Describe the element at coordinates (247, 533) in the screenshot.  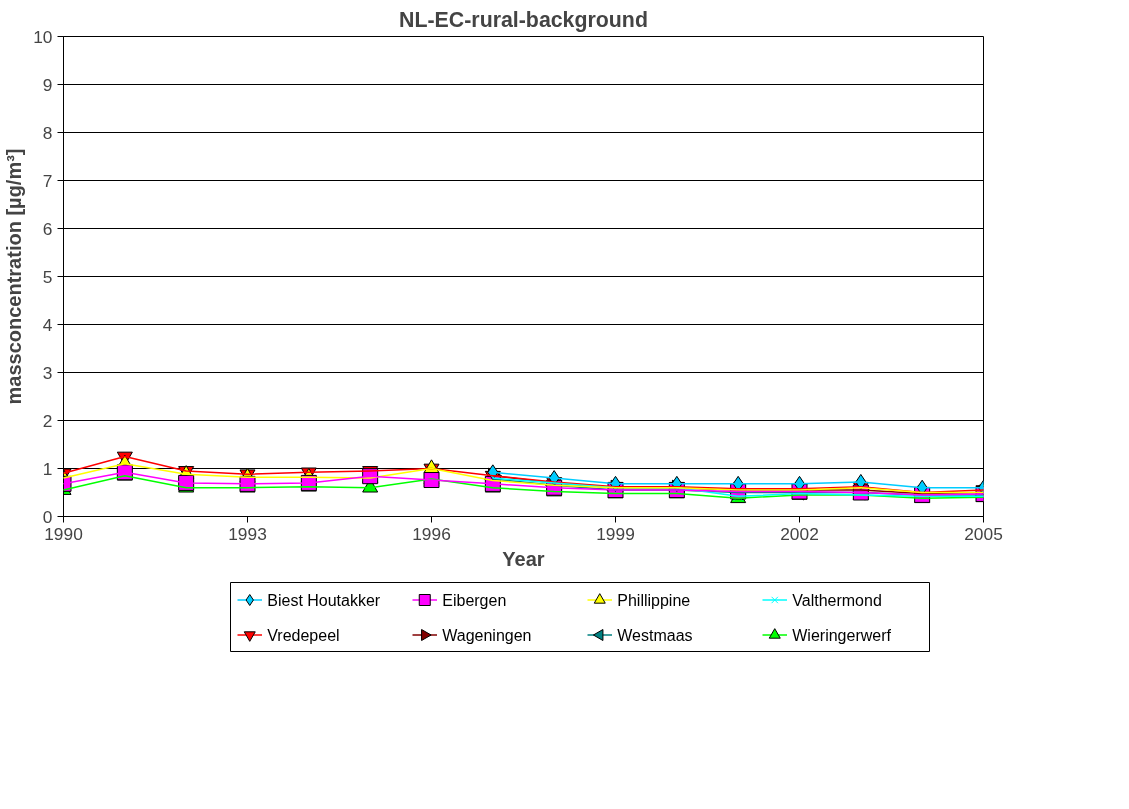
I see `x-tick-label: 1993` at that location.